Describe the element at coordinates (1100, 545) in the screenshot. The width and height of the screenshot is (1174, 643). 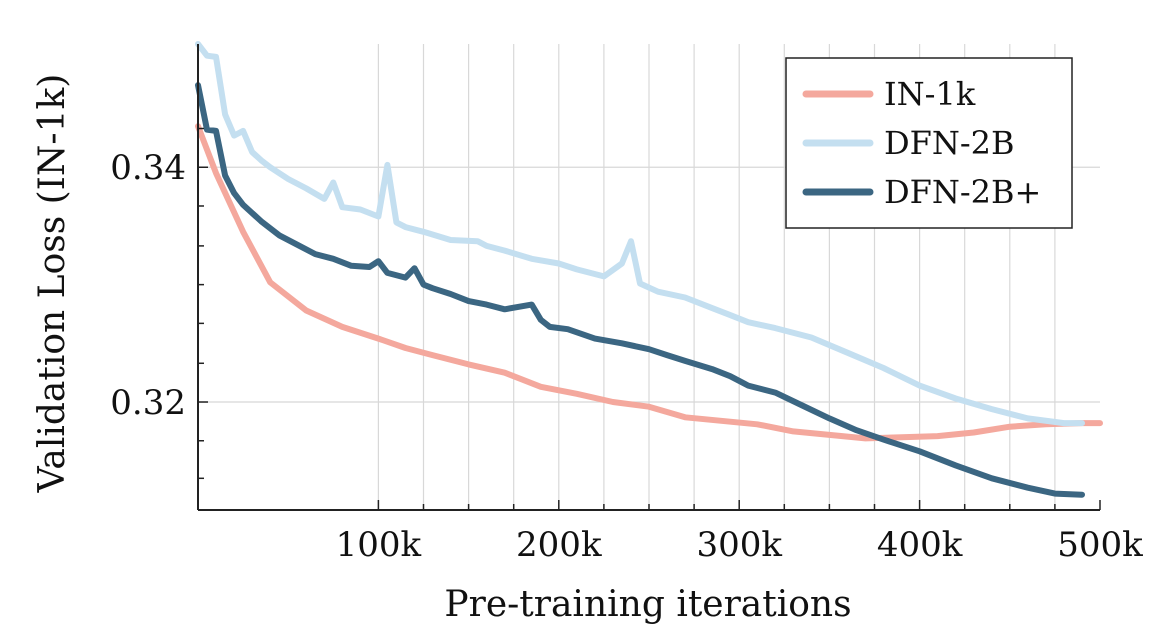
I see `x-tick-label: 500k` at that location.